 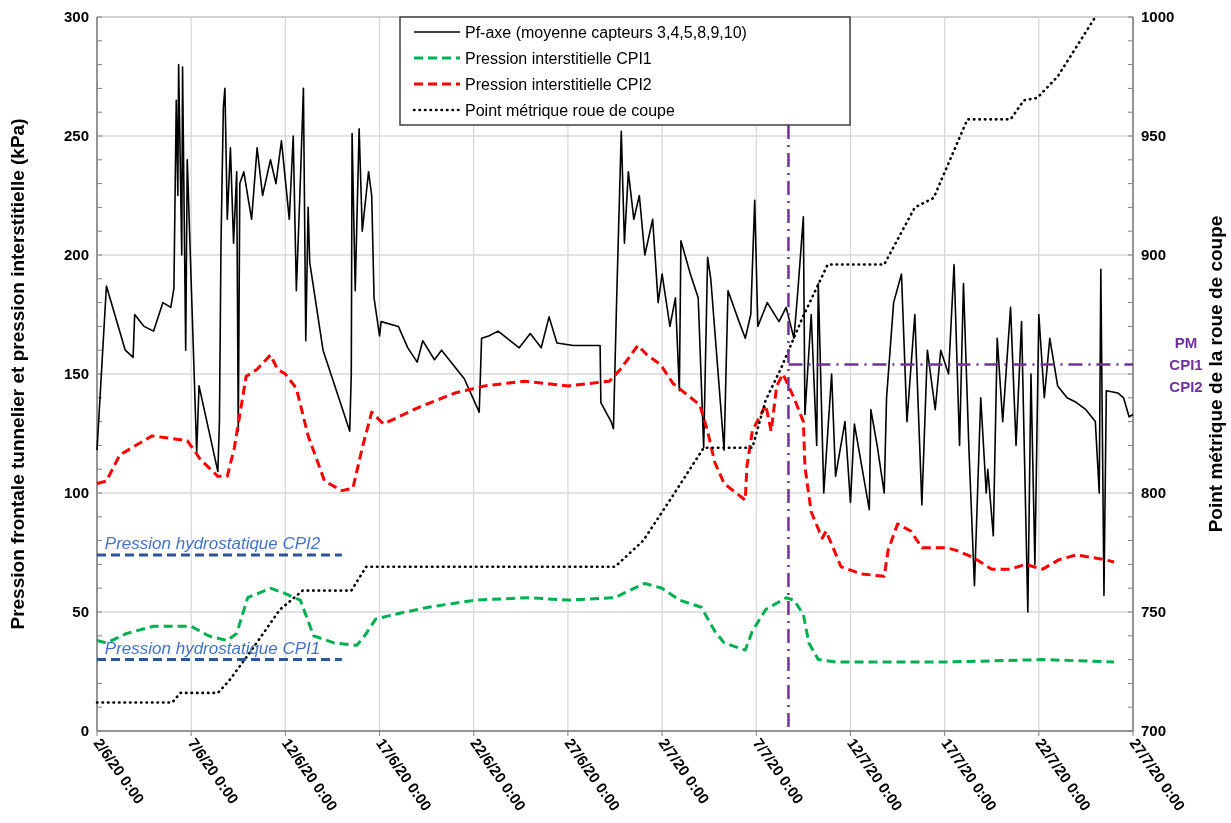 What do you see at coordinates (212, 648) in the screenshot?
I see `annotation: Pression hydrostatique CPI1` at bounding box center [212, 648].